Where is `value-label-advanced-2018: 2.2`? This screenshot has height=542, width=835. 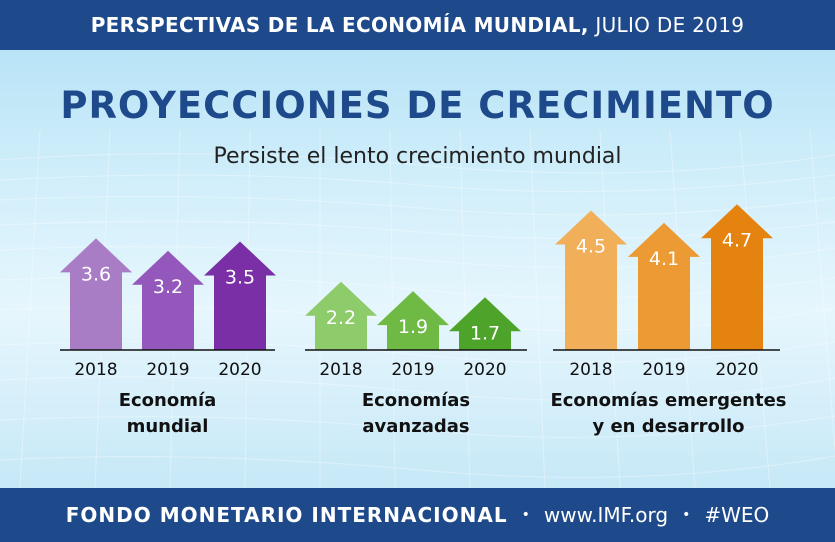
value-label-advanced-2018: 2.2 is located at coordinates (341, 318).